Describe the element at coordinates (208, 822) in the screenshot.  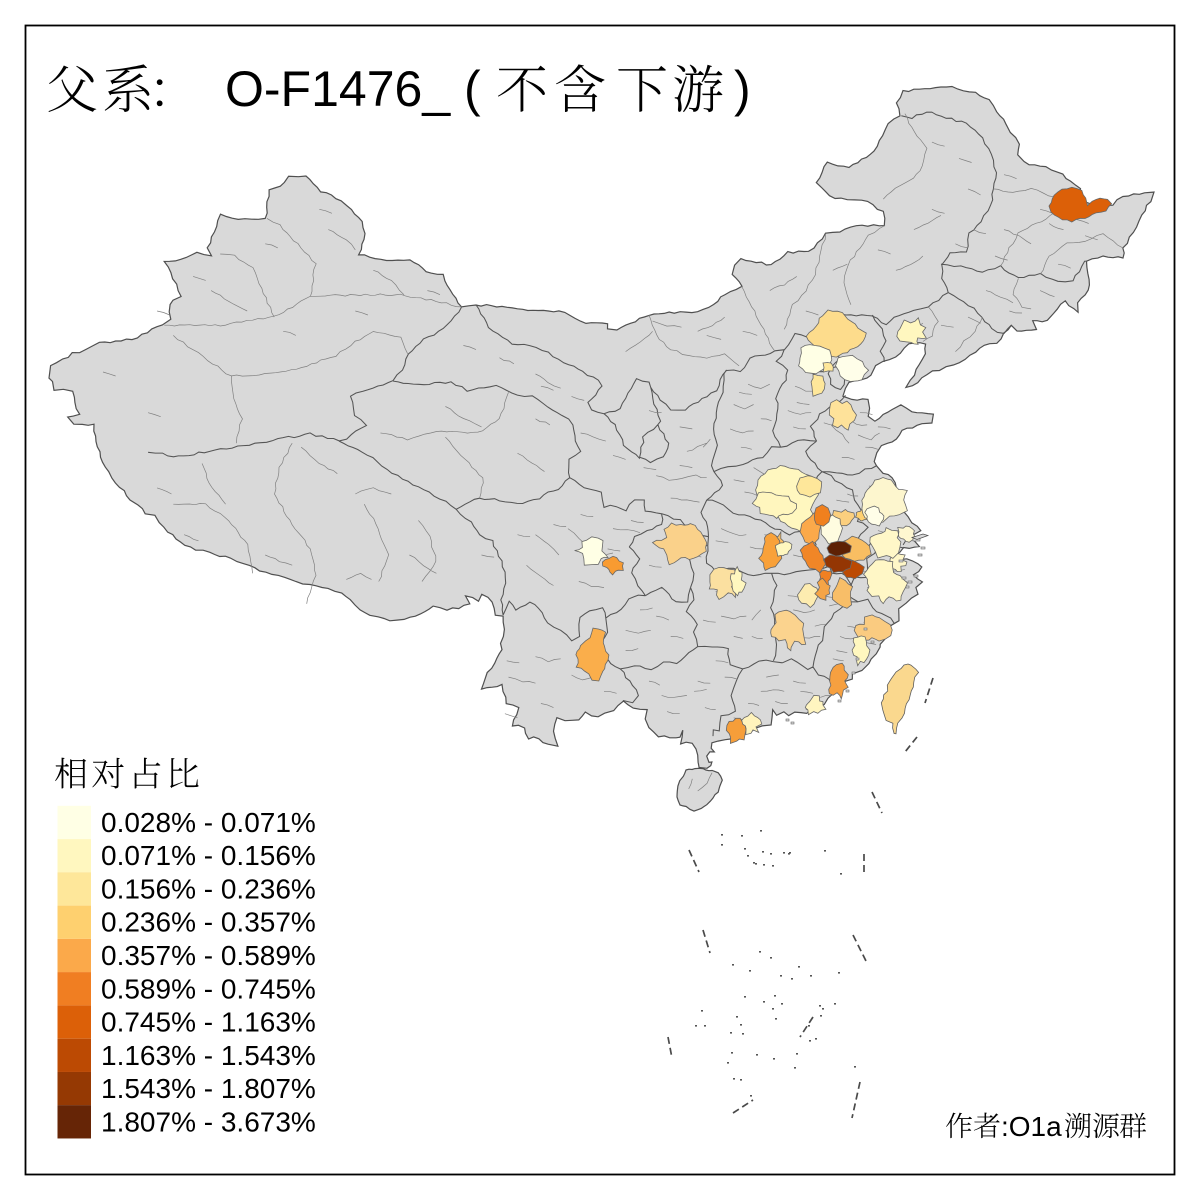
I see `svg-text: 0.028% - 0.071%` at that location.